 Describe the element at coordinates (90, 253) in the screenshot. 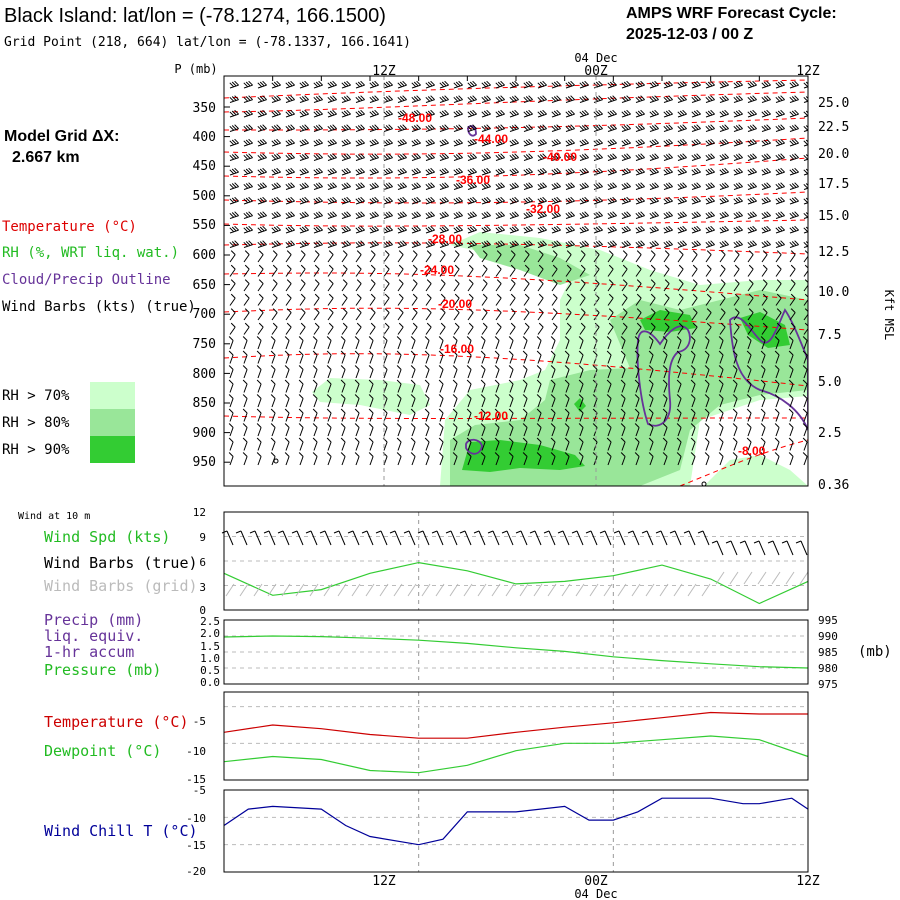

I see `legend-rh: RH (%, WRT liq. wat.)` at that location.